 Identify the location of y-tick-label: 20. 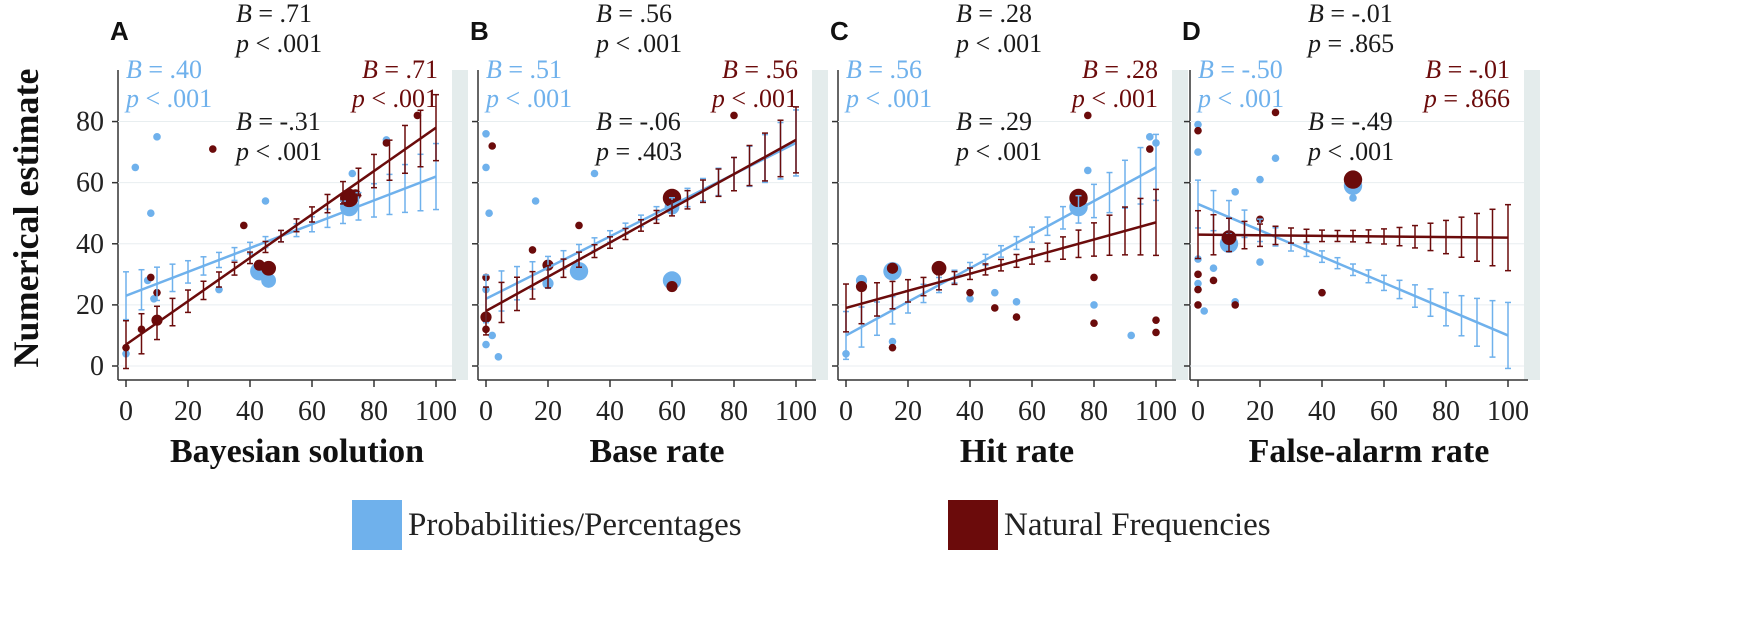
(90, 305).